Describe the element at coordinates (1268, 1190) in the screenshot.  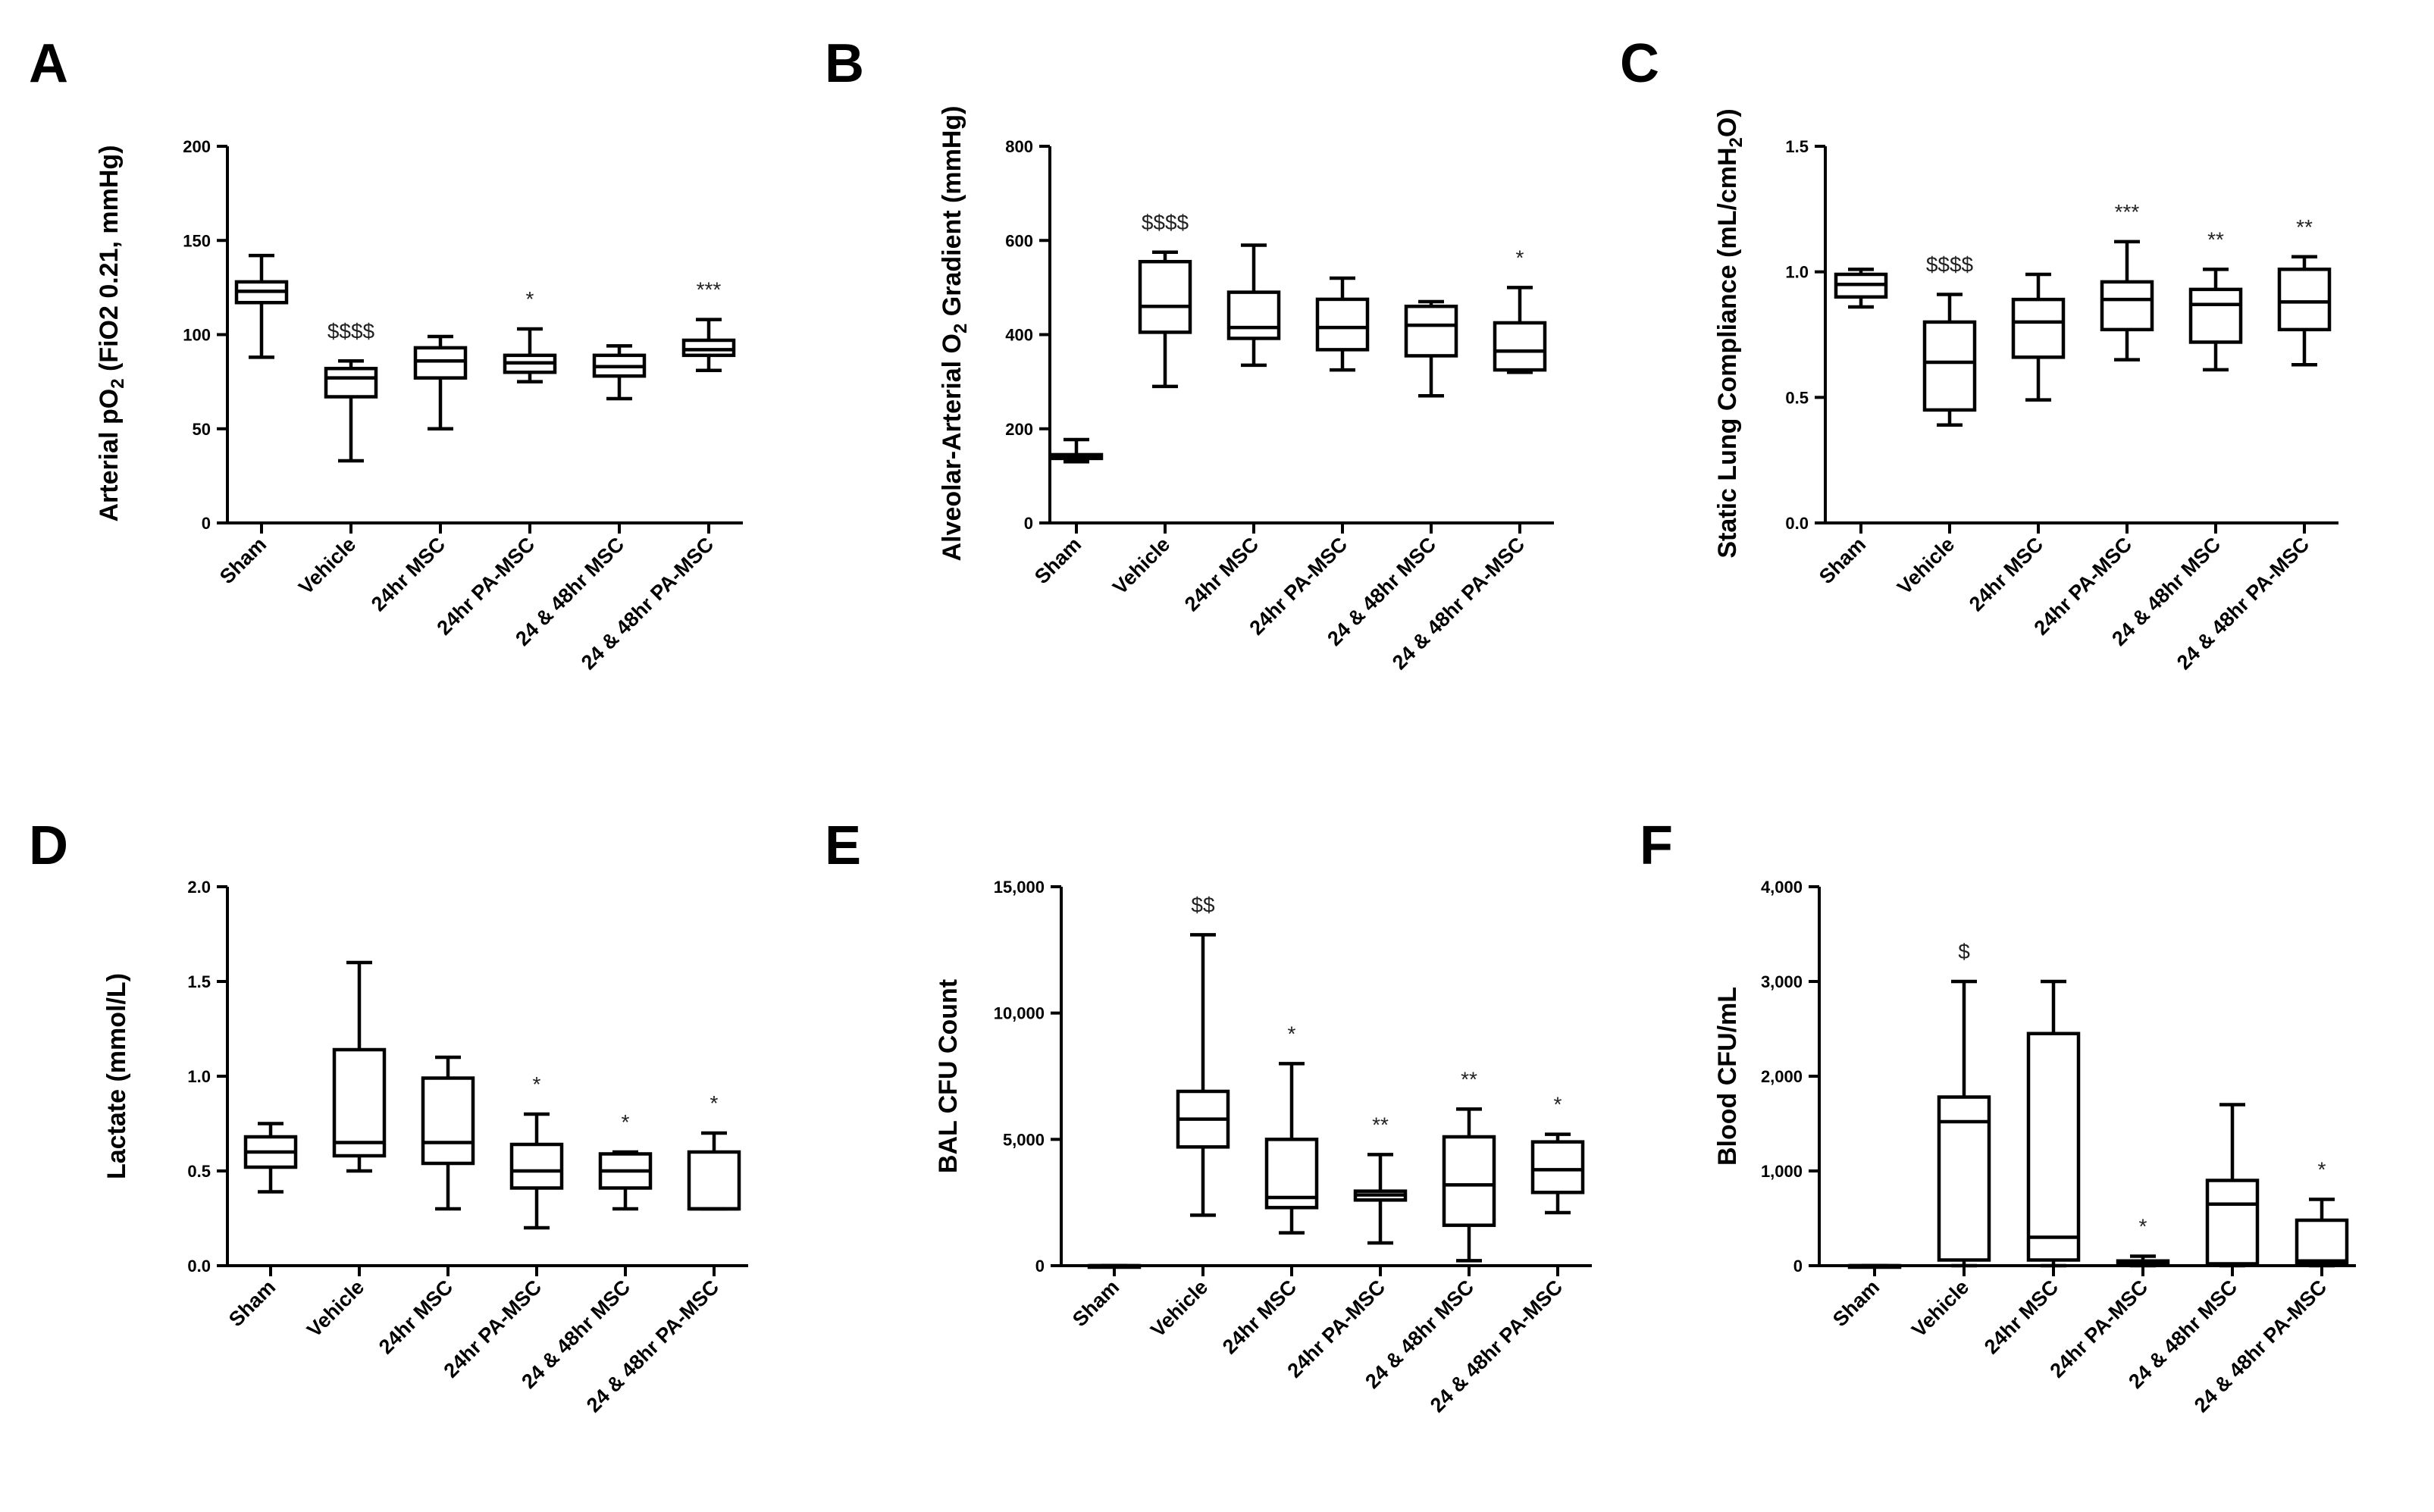
I see `box-3: * 24hr MSC` at that location.